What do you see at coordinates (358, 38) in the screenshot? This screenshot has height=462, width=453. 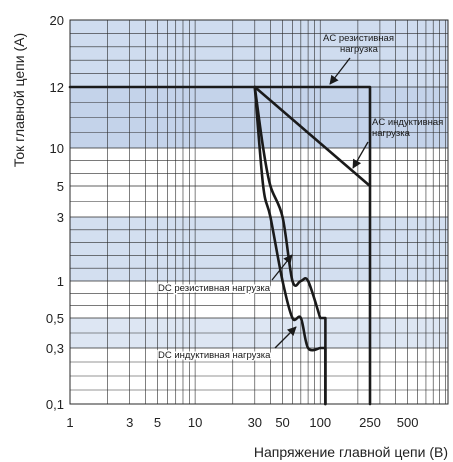 I see `annotation-label: AC резистивная` at bounding box center [358, 38].